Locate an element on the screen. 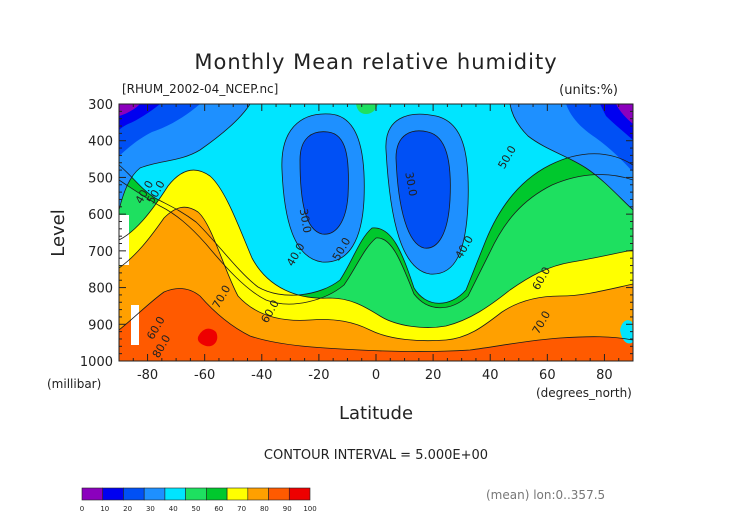 The width and height of the screenshot is (752, 532). colorbar-label: 40 is located at coordinates (173, 509).